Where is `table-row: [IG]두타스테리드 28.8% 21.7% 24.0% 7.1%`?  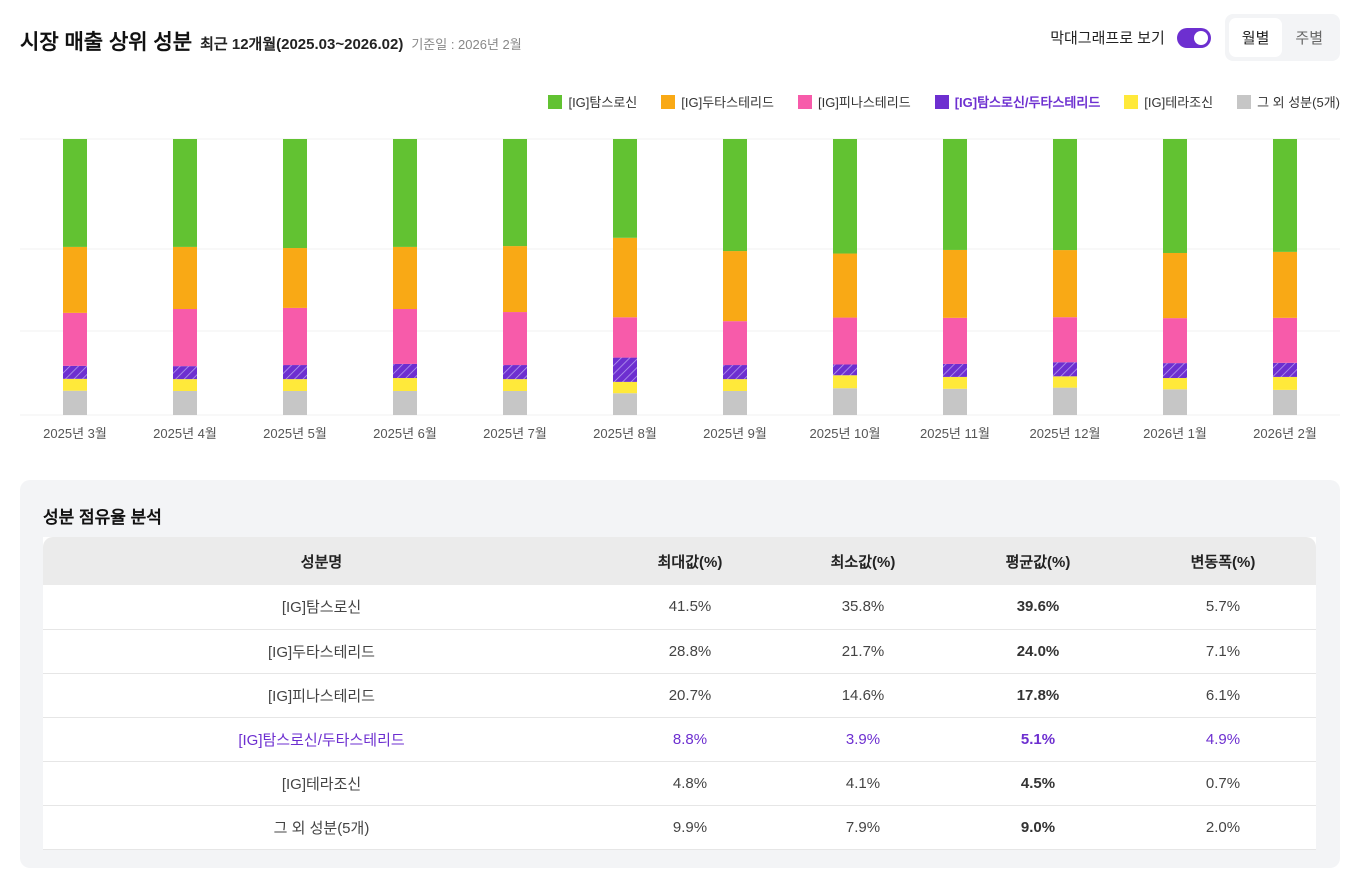
table-row: [IG]두타스테리드 28.8% 21.7% 24.0% 7.1% is located at coordinates (679, 651).